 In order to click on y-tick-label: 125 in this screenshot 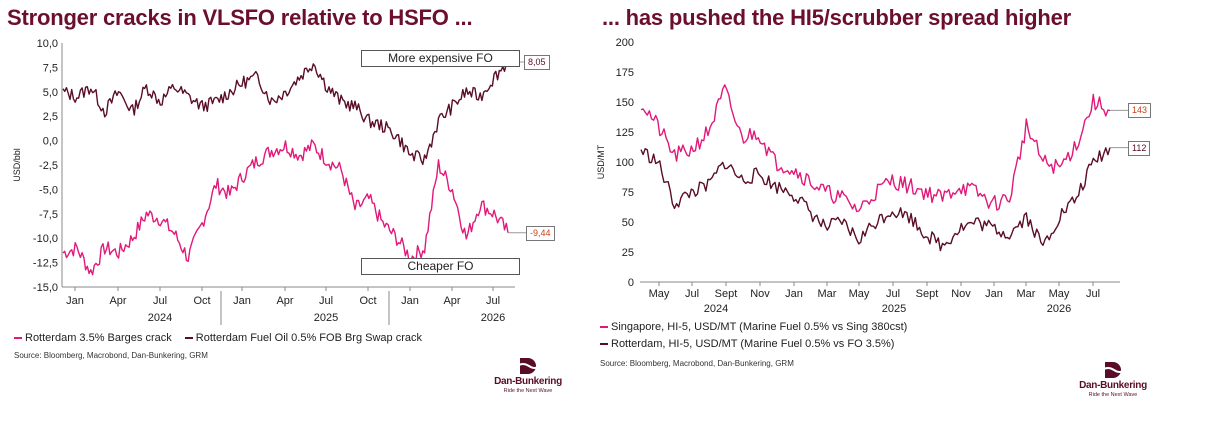, I will do `click(625, 133)`.